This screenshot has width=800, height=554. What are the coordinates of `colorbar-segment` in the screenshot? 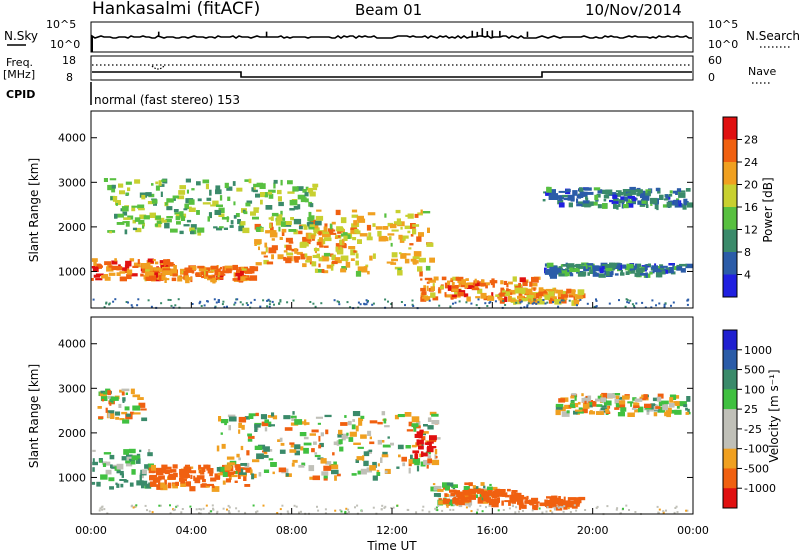 It's located at (730, 498).